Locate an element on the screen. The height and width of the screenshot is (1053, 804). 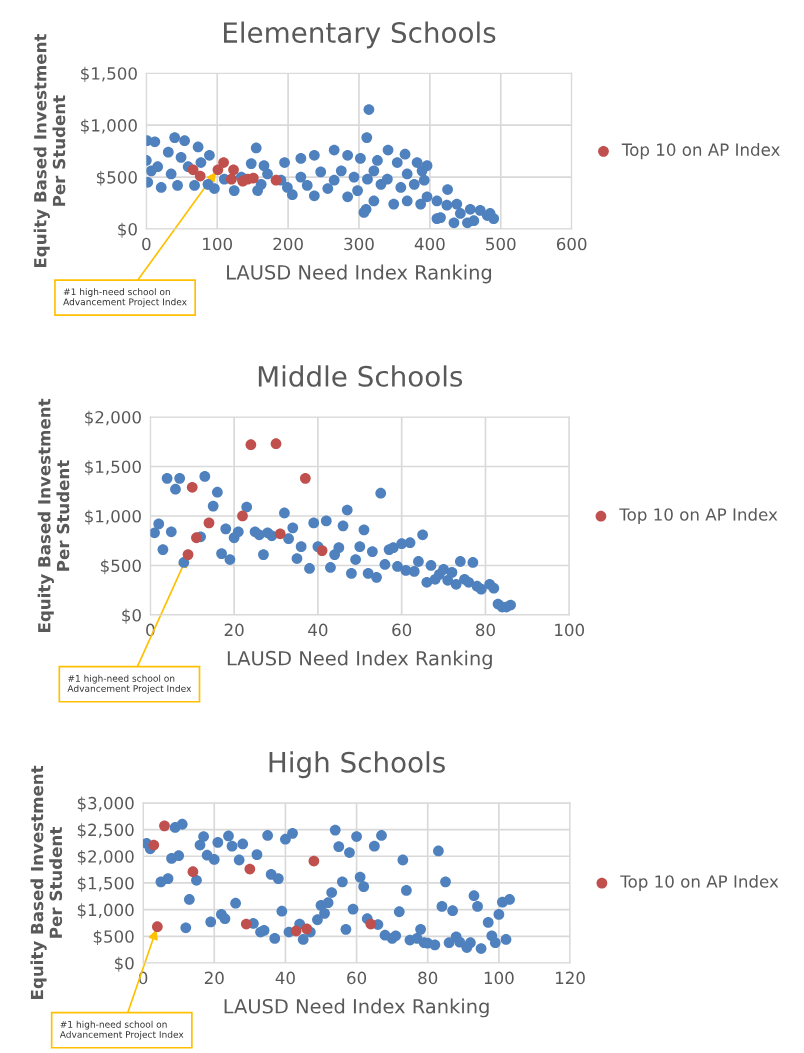
x-tick-label: 120 is located at coordinates (570, 978).